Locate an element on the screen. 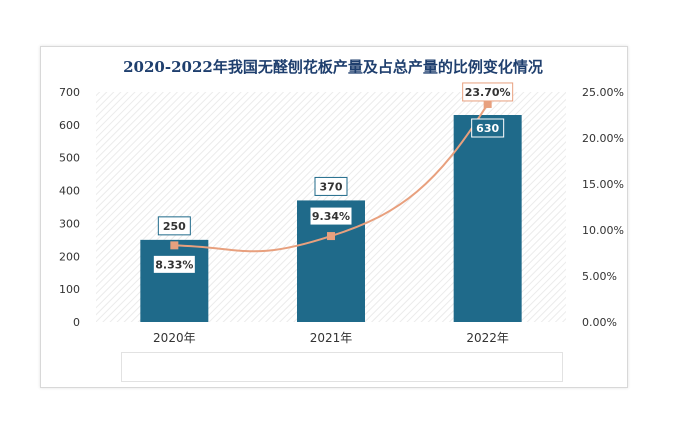 This screenshot has height=446, width=682. right-tick-label: 20.00% is located at coordinates (603, 138).